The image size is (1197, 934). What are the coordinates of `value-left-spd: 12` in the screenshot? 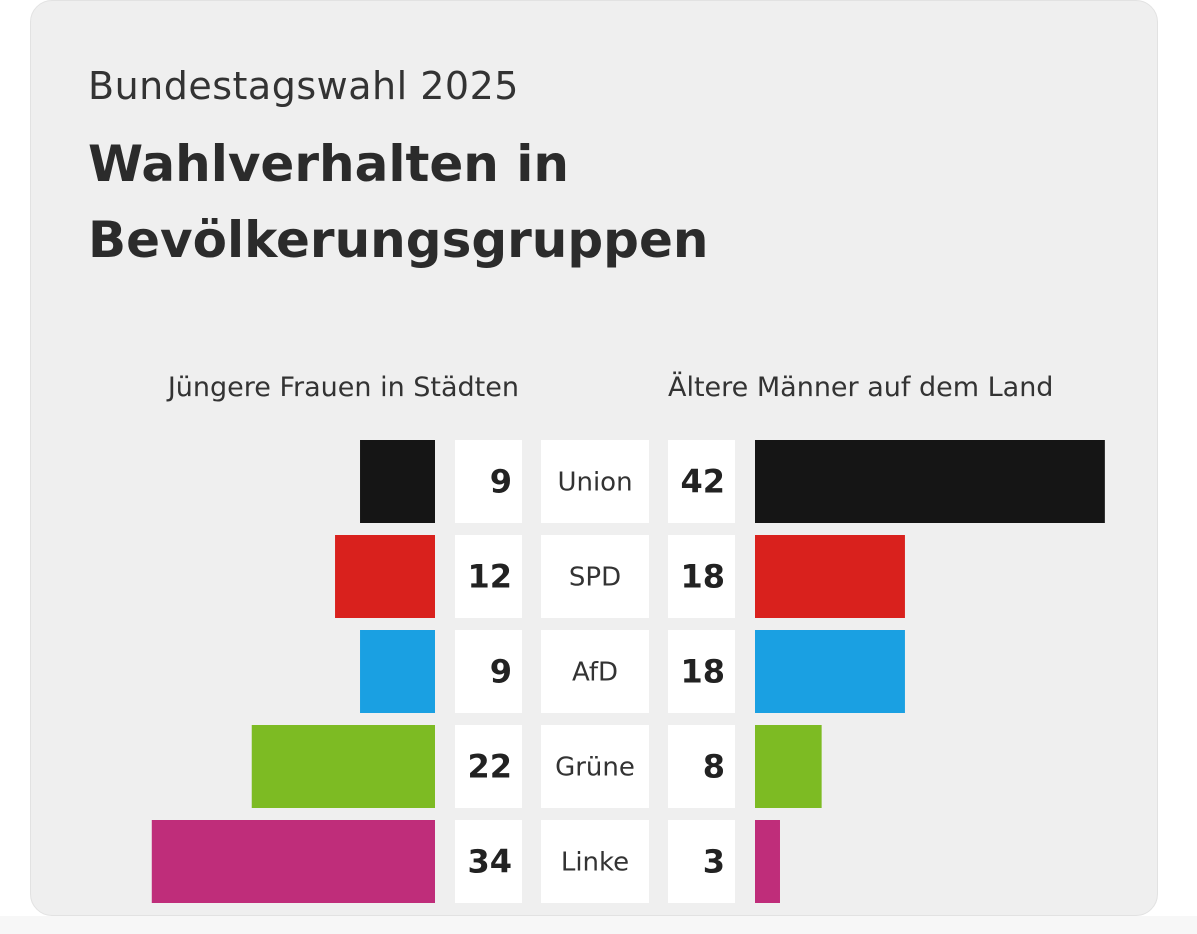 It's located at (489, 577).